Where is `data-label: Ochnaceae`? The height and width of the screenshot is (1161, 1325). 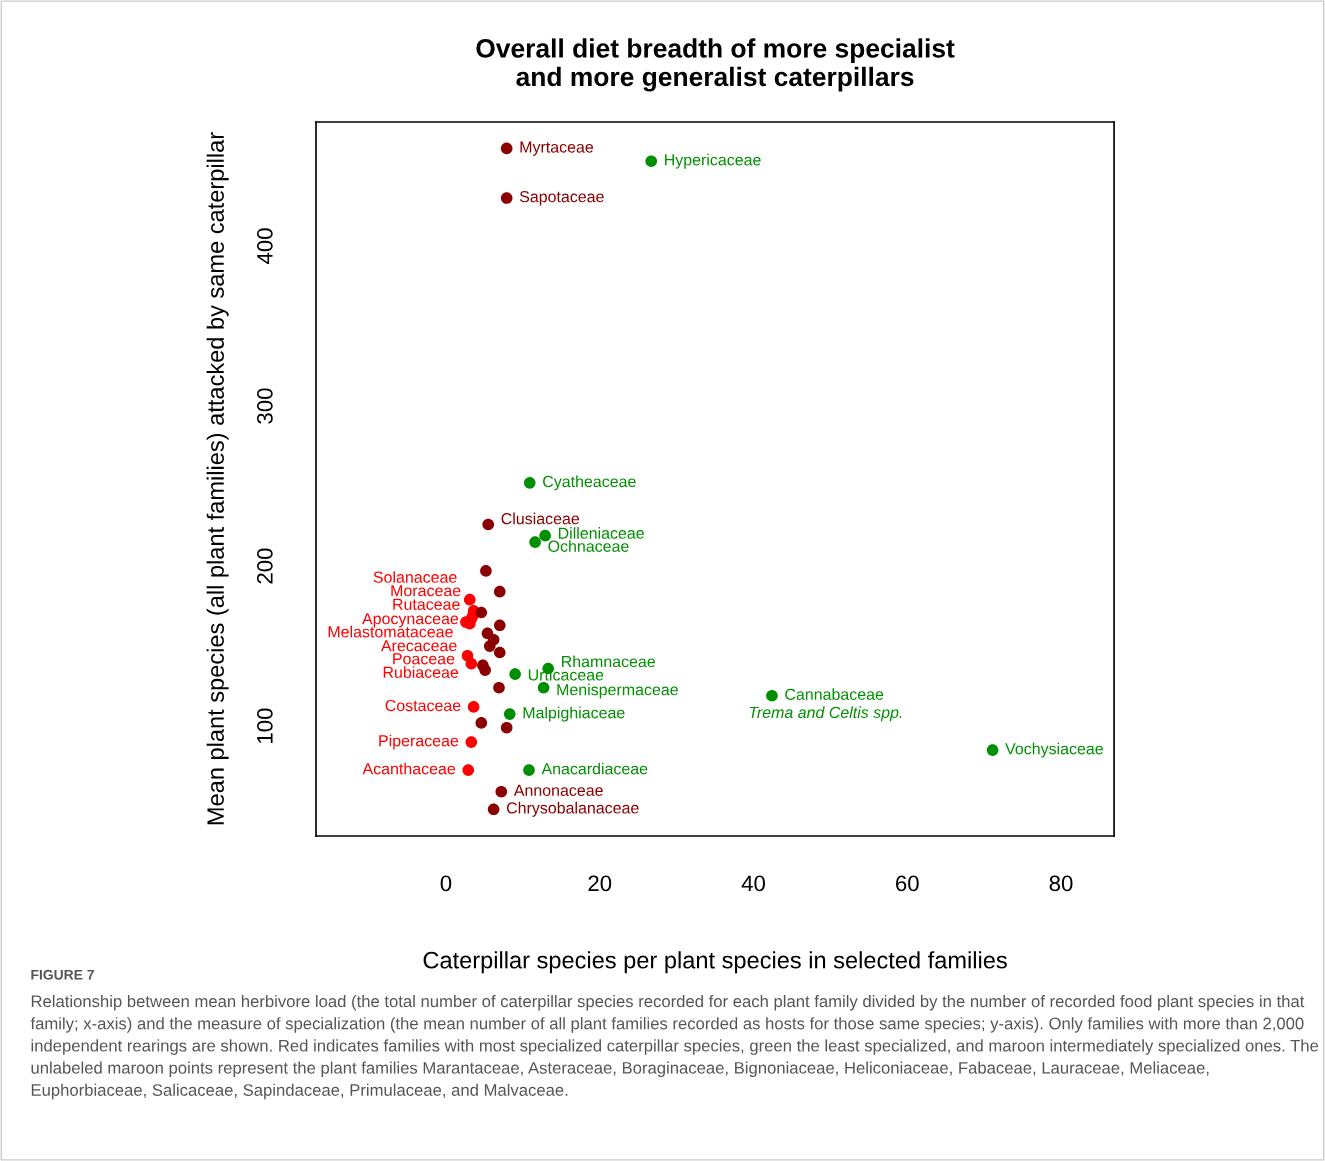
data-label: Ochnaceae is located at coordinates (588, 546).